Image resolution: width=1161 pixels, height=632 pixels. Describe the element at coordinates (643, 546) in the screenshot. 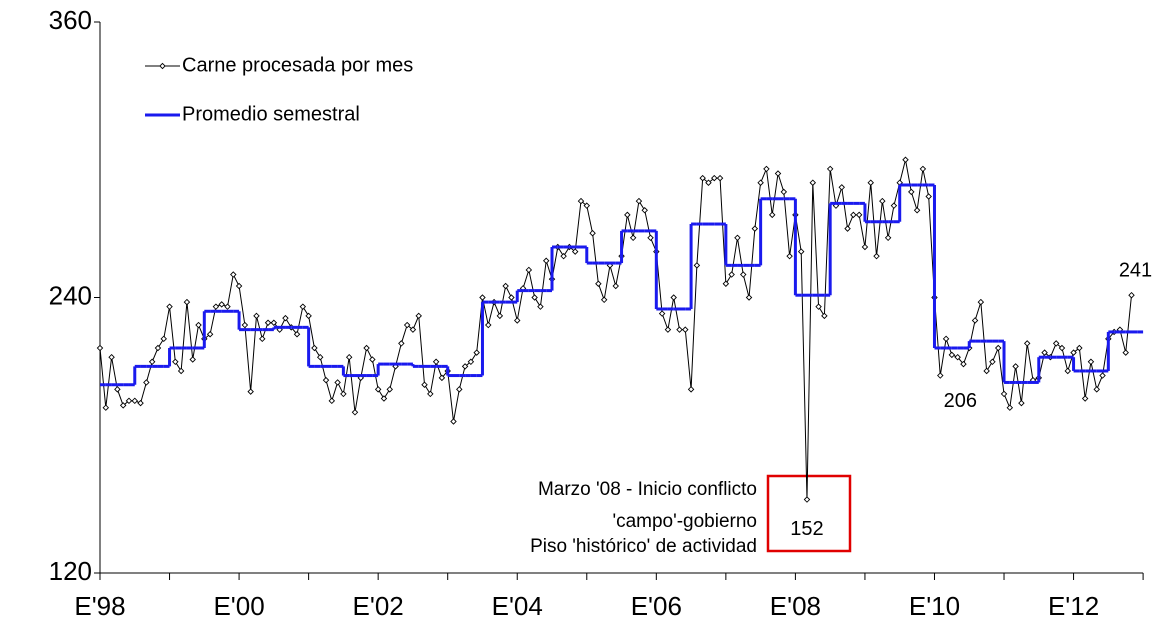

I see `annotation: Piso 'histórico' de actividad` at that location.